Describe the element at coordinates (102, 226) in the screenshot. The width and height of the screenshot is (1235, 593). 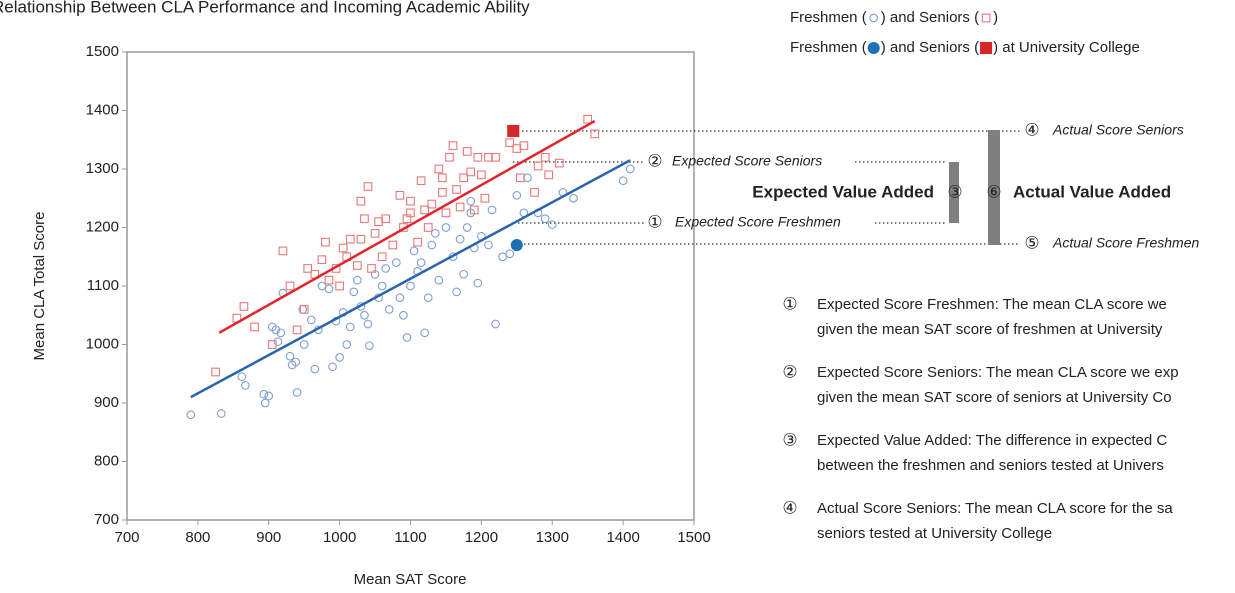
I see `y-tick-label: 1200` at that location.